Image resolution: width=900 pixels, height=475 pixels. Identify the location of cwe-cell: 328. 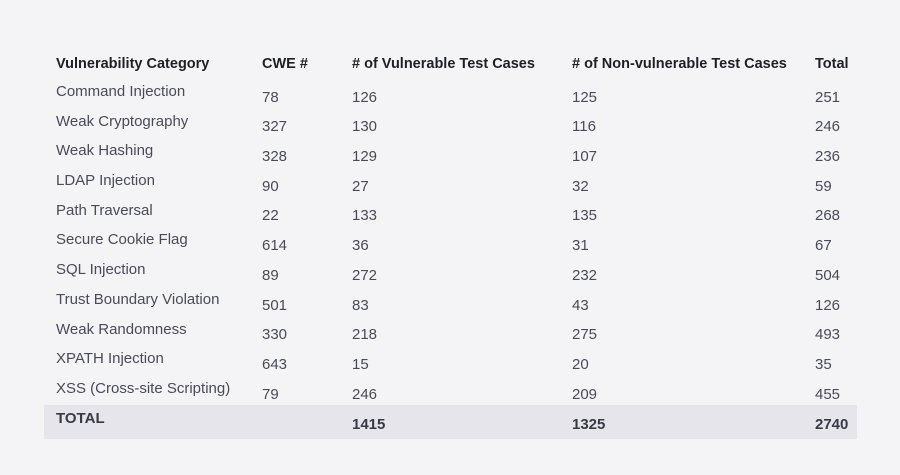
(275, 157).